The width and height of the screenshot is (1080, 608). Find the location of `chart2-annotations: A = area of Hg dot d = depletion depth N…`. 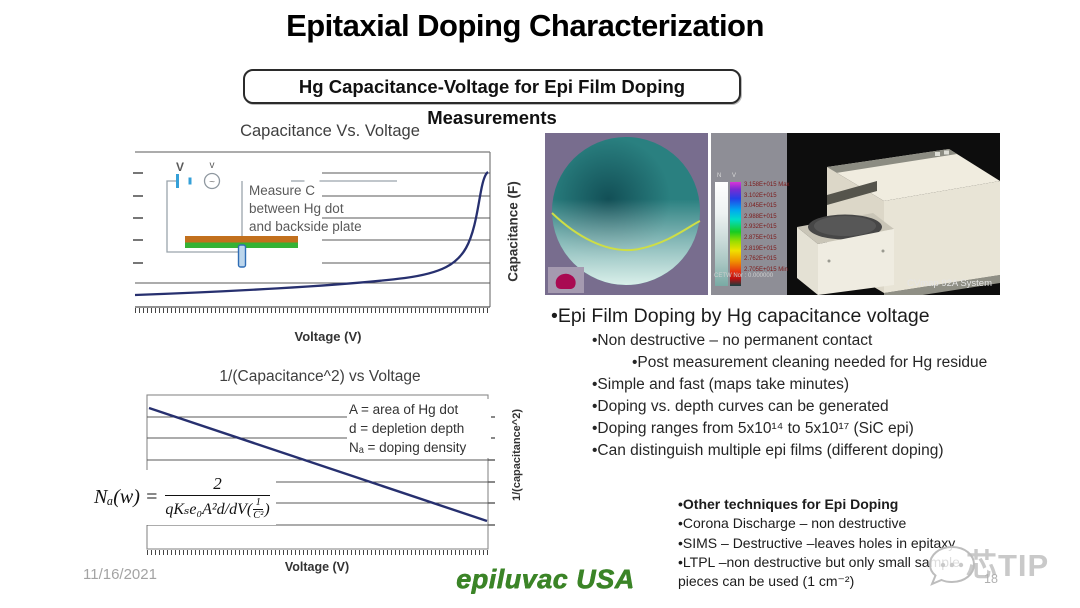

chart2-annotations: A = area of Hg dot d = depletion depth N… is located at coordinates (419, 428).